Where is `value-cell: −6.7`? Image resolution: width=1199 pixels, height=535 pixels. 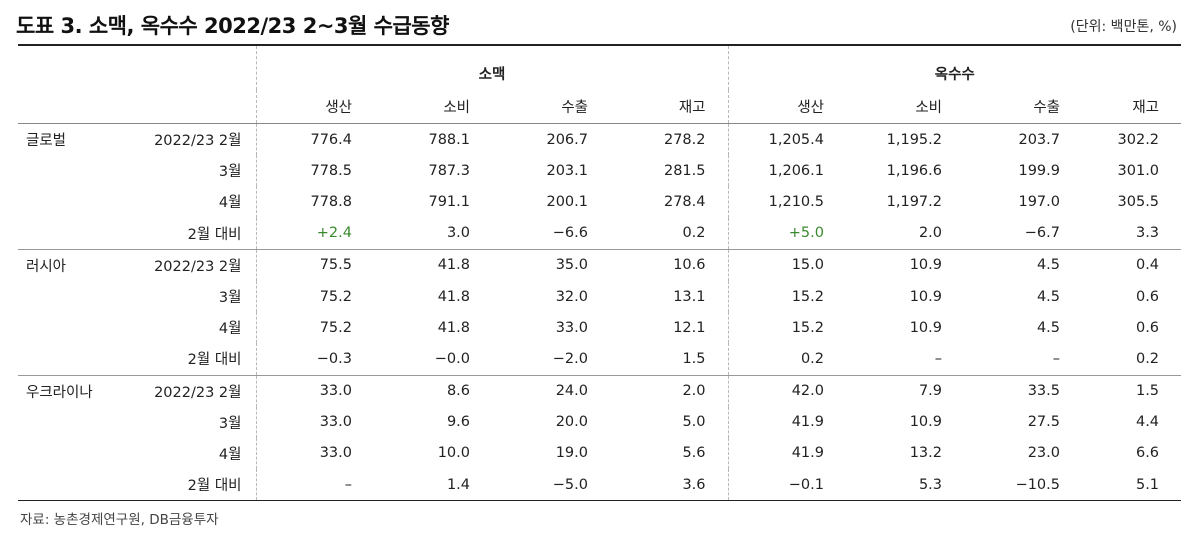 value-cell: −6.7 is located at coordinates (1023, 233).